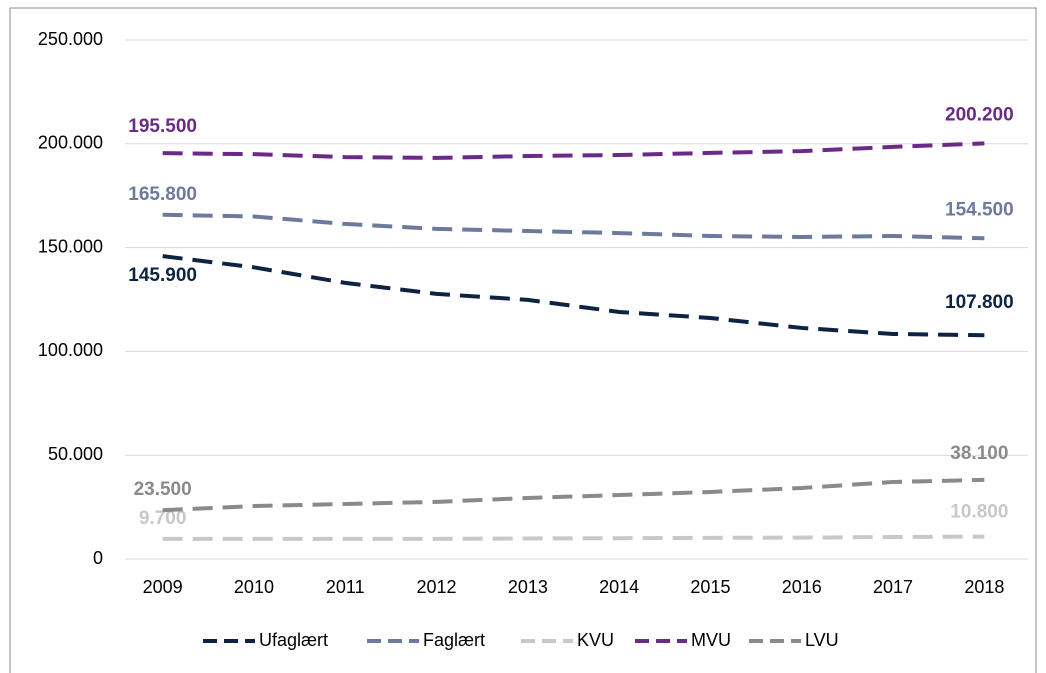  What do you see at coordinates (595, 640) in the screenshot?
I see `legend-label: KVU` at bounding box center [595, 640].